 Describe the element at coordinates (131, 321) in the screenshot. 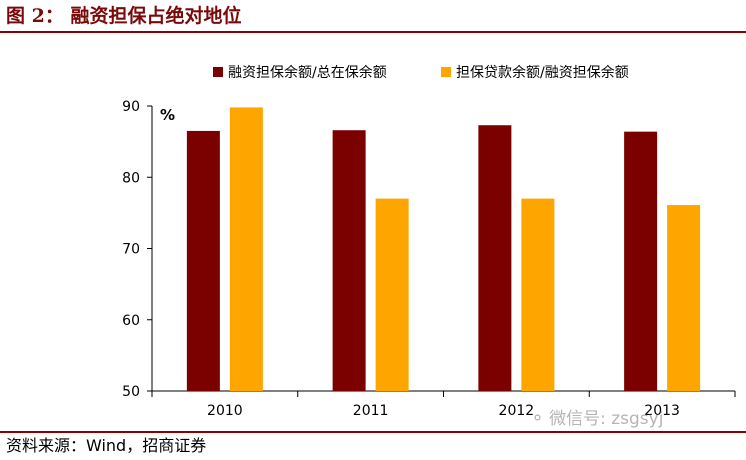

I see `y-tick-label: 60` at that location.